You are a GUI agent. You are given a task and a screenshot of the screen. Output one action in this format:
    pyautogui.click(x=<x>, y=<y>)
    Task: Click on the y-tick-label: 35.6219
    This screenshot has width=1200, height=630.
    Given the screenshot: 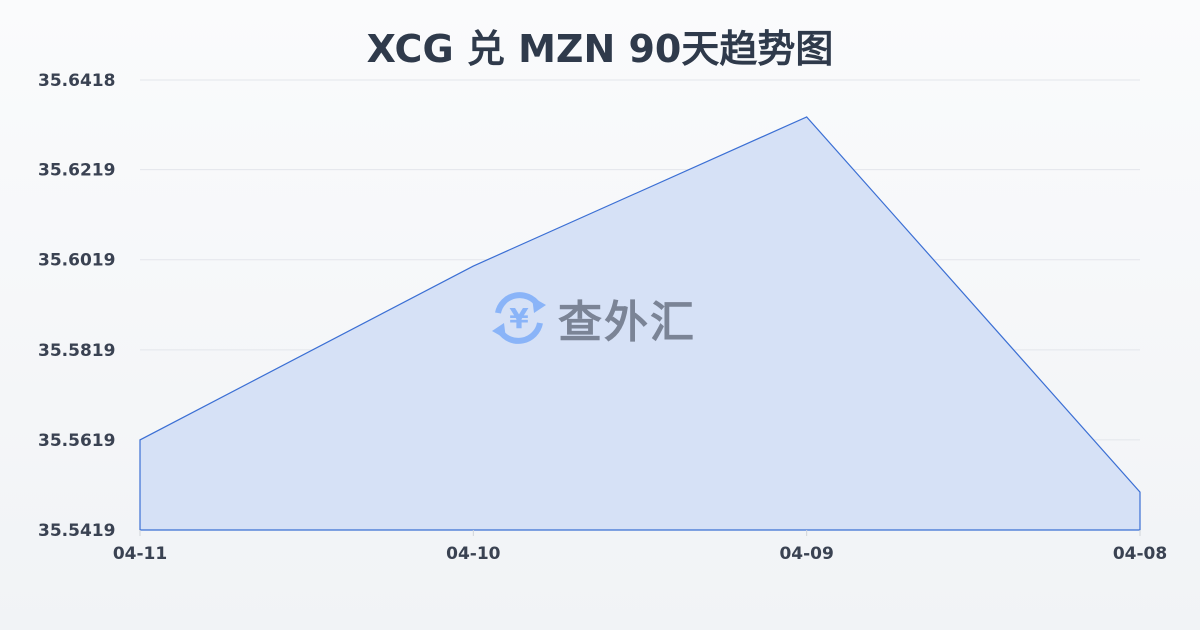 What is the action you would take?
    pyautogui.click(x=76, y=171)
    